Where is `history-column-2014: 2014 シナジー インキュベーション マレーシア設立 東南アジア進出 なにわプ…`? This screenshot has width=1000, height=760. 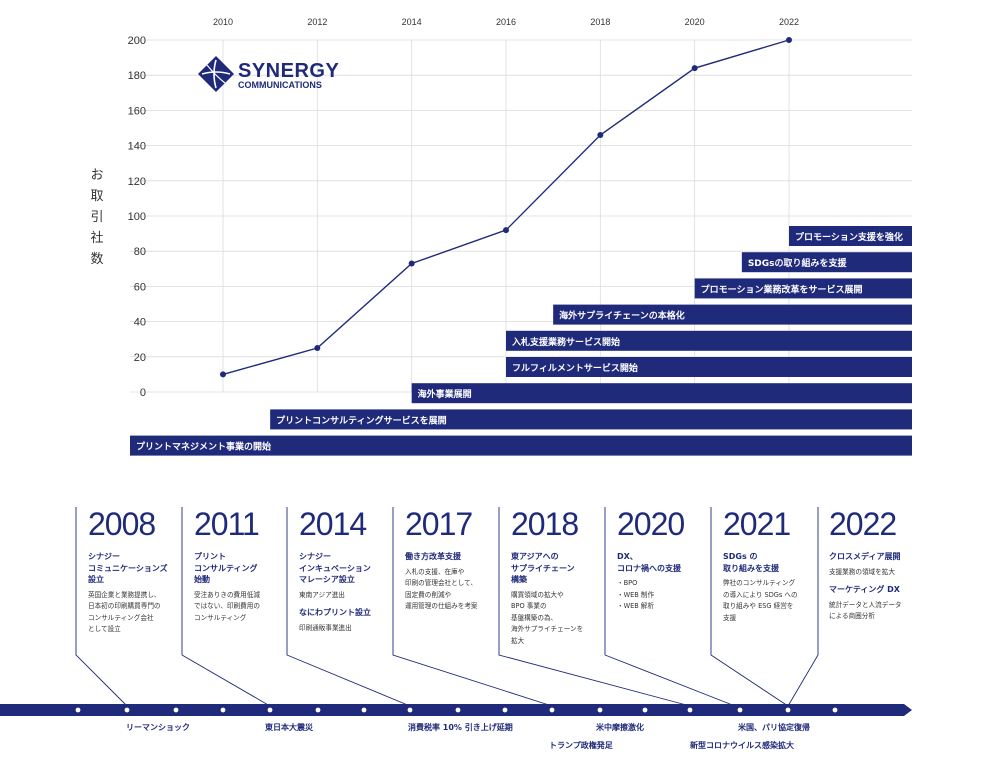
history-column-2014: 2014 シナジー インキュベーション マレーシア設立 東南アジア進出 なにわプ… is located at coordinates (349, 570).